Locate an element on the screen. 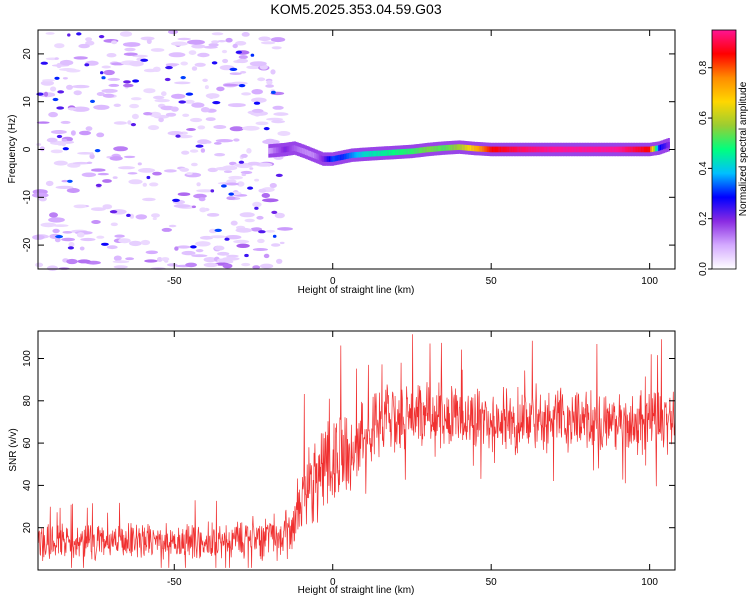 This screenshot has width=750, height=600. y-tick-label: 20 is located at coordinates (27, 528).